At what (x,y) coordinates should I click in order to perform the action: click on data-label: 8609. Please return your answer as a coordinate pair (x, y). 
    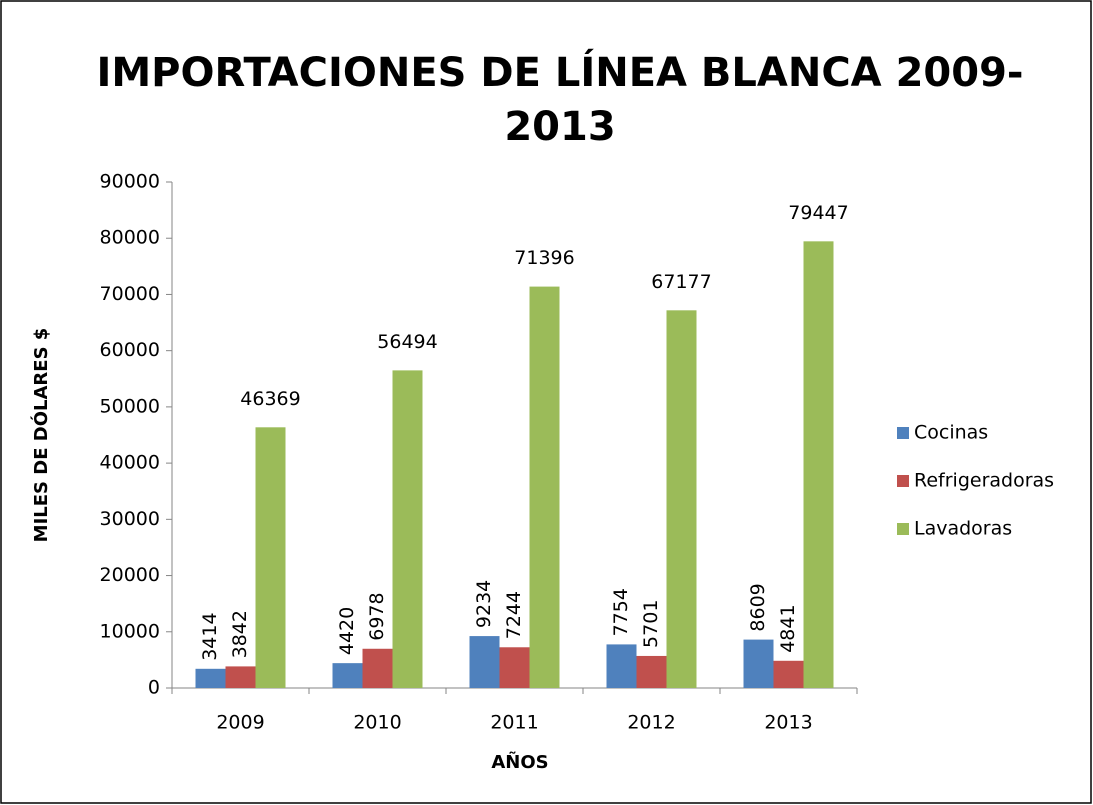
    Looking at the image, I should click on (758, 607).